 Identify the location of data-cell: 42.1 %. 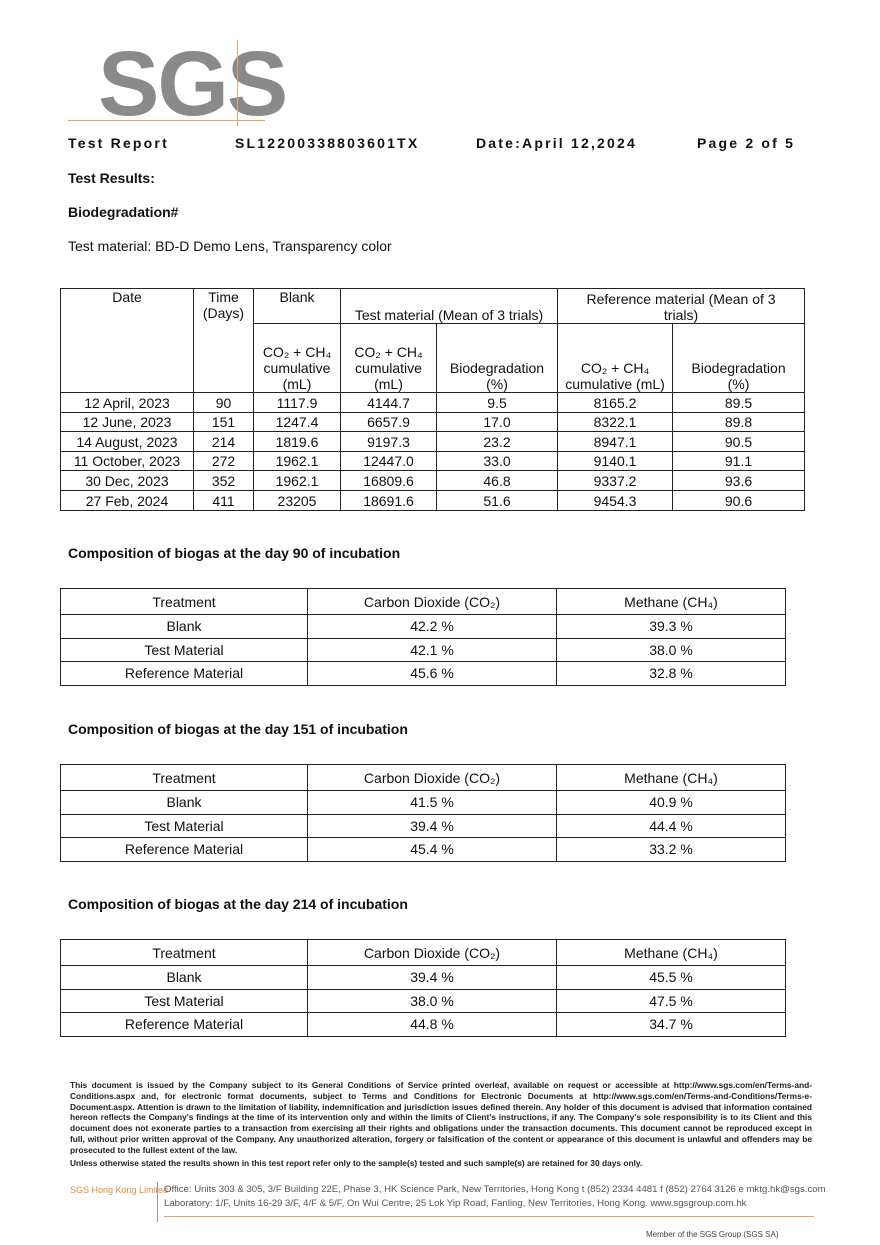
(432, 650).